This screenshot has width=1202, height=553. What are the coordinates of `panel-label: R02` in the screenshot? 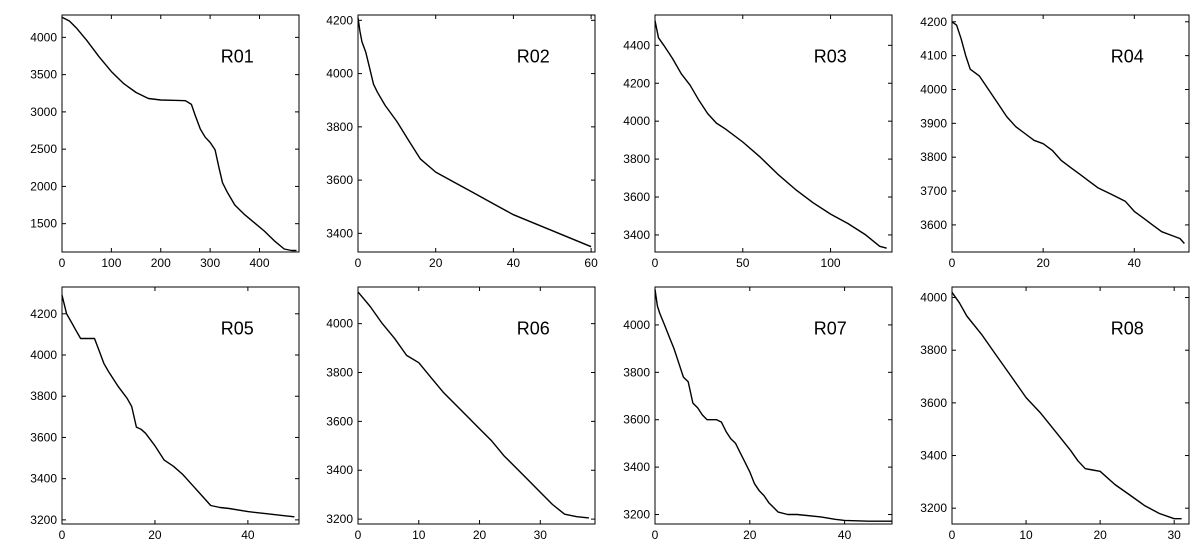 It's located at (533, 56).